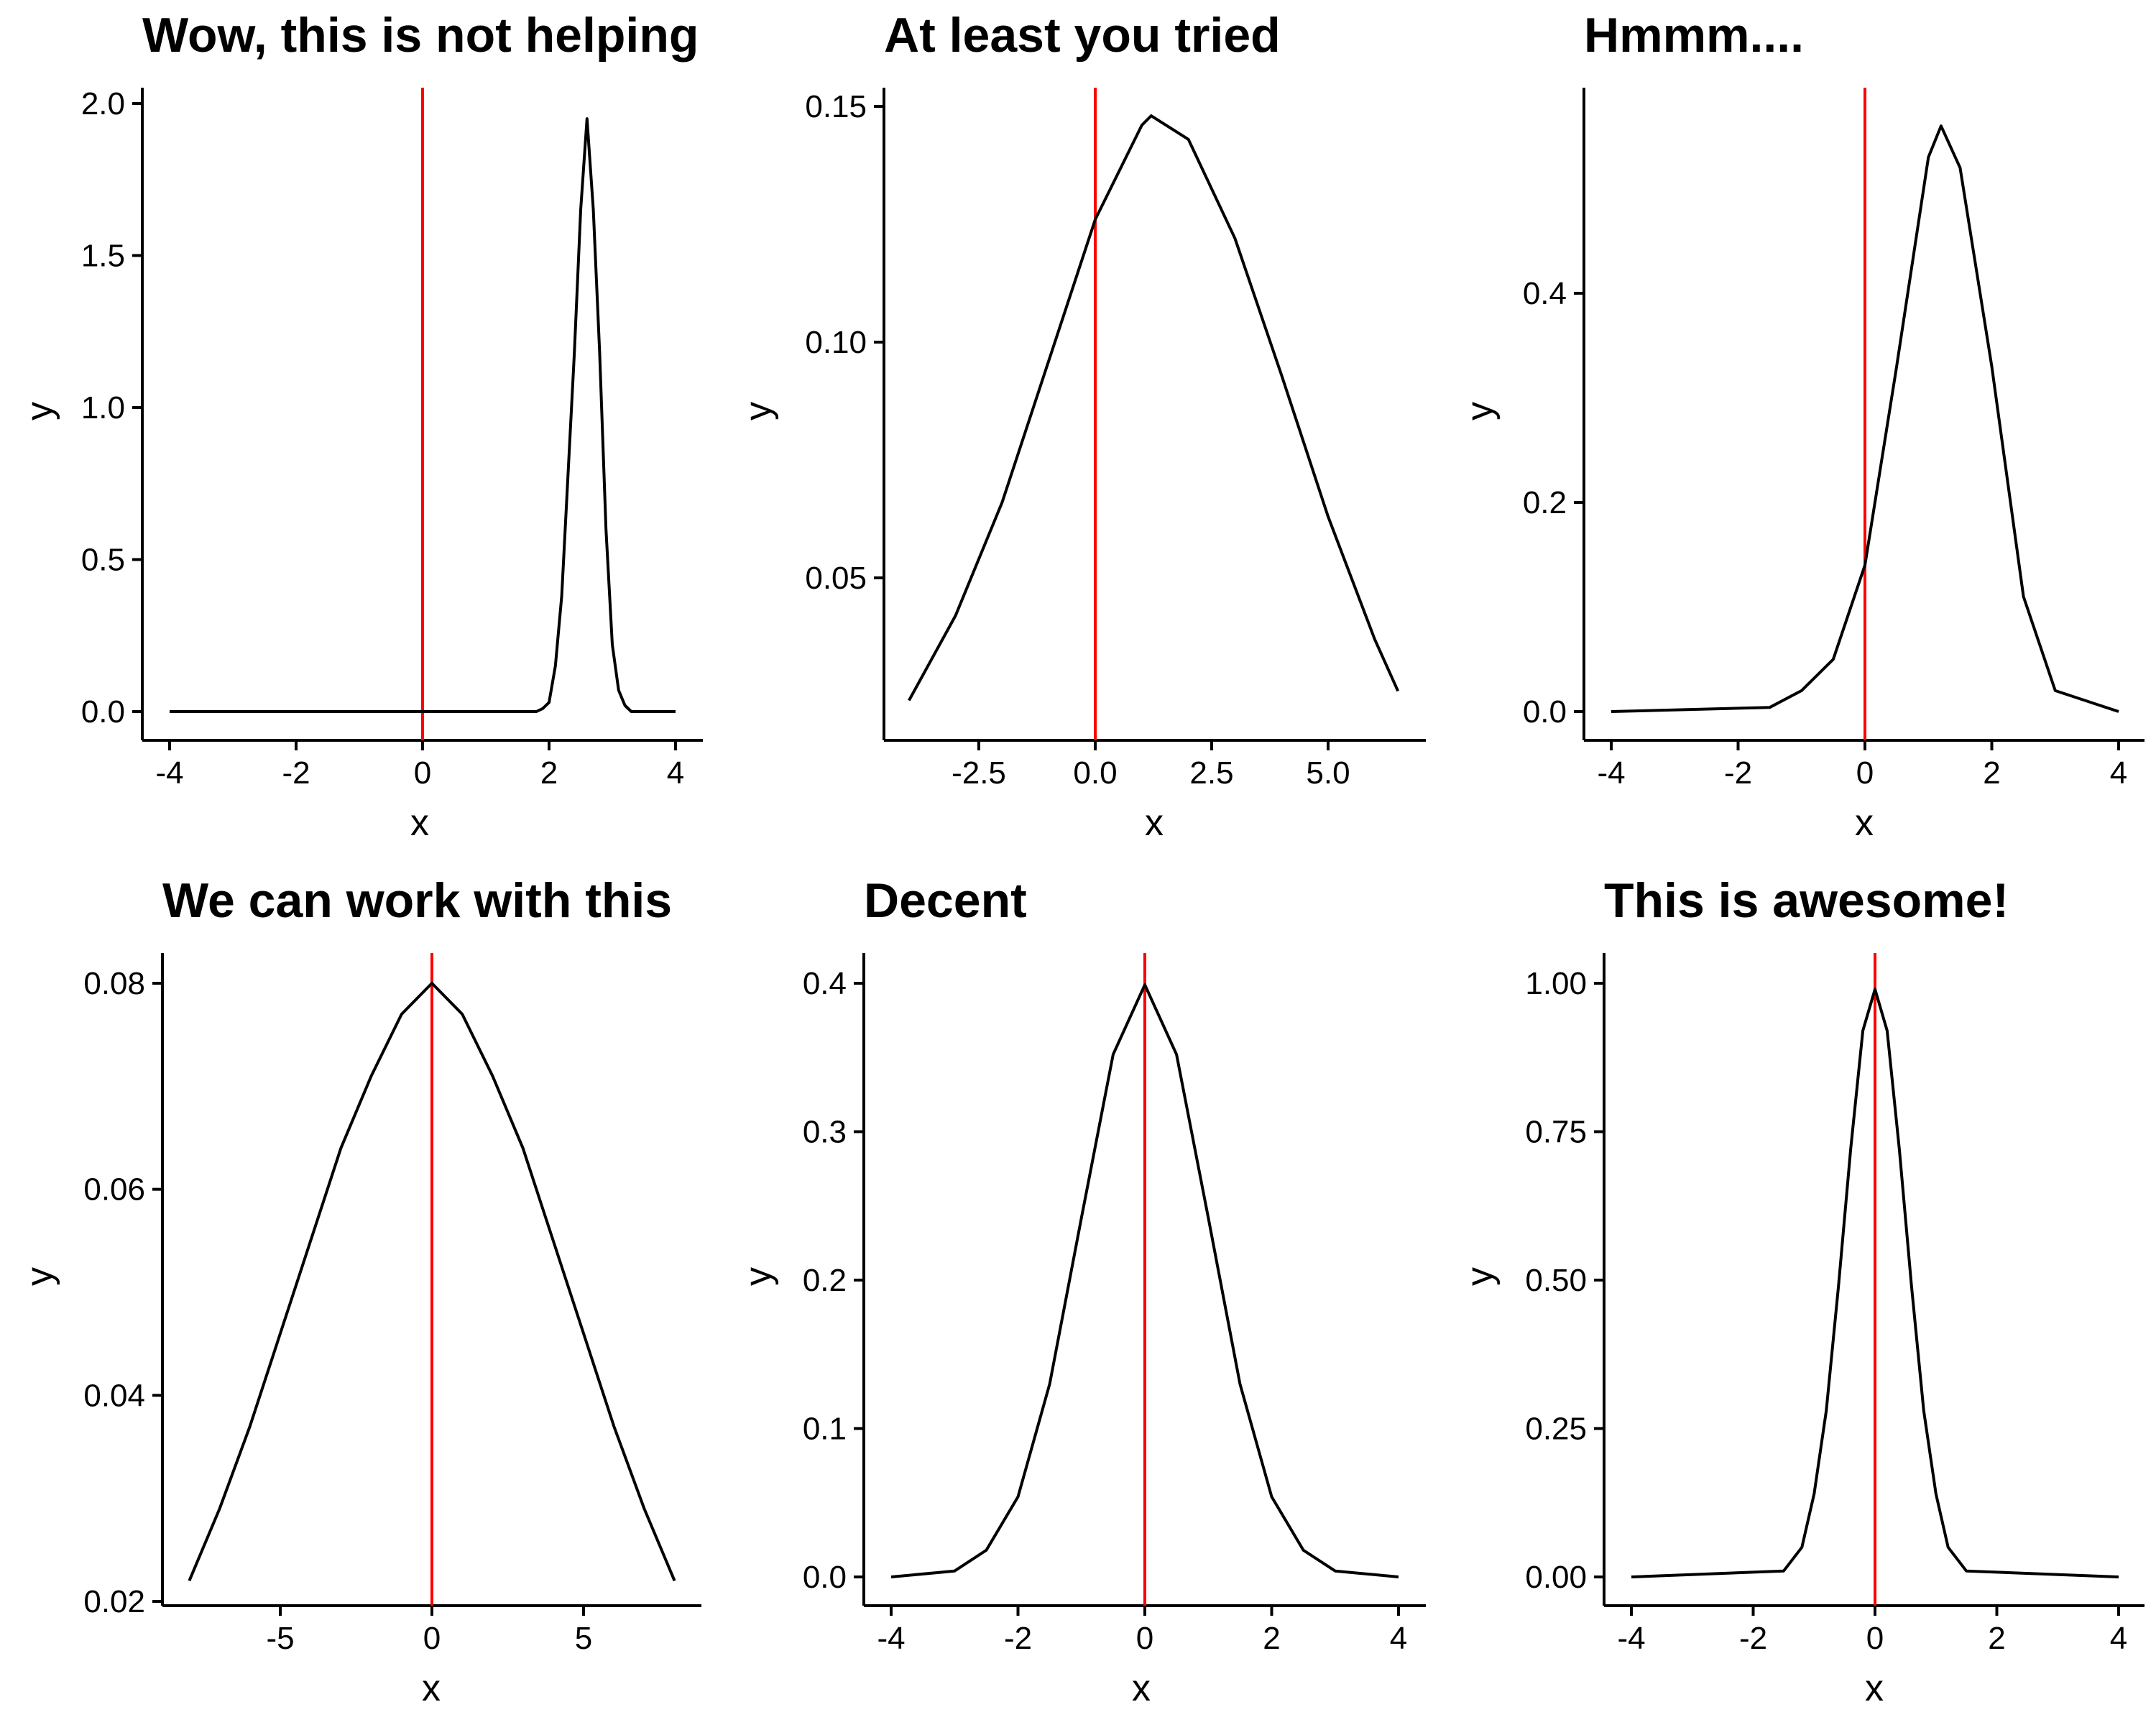 This screenshot has width=2156, height=1725. What do you see at coordinates (583, 1638) in the screenshot?
I see `x-tick-label: 5` at bounding box center [583, 1638].